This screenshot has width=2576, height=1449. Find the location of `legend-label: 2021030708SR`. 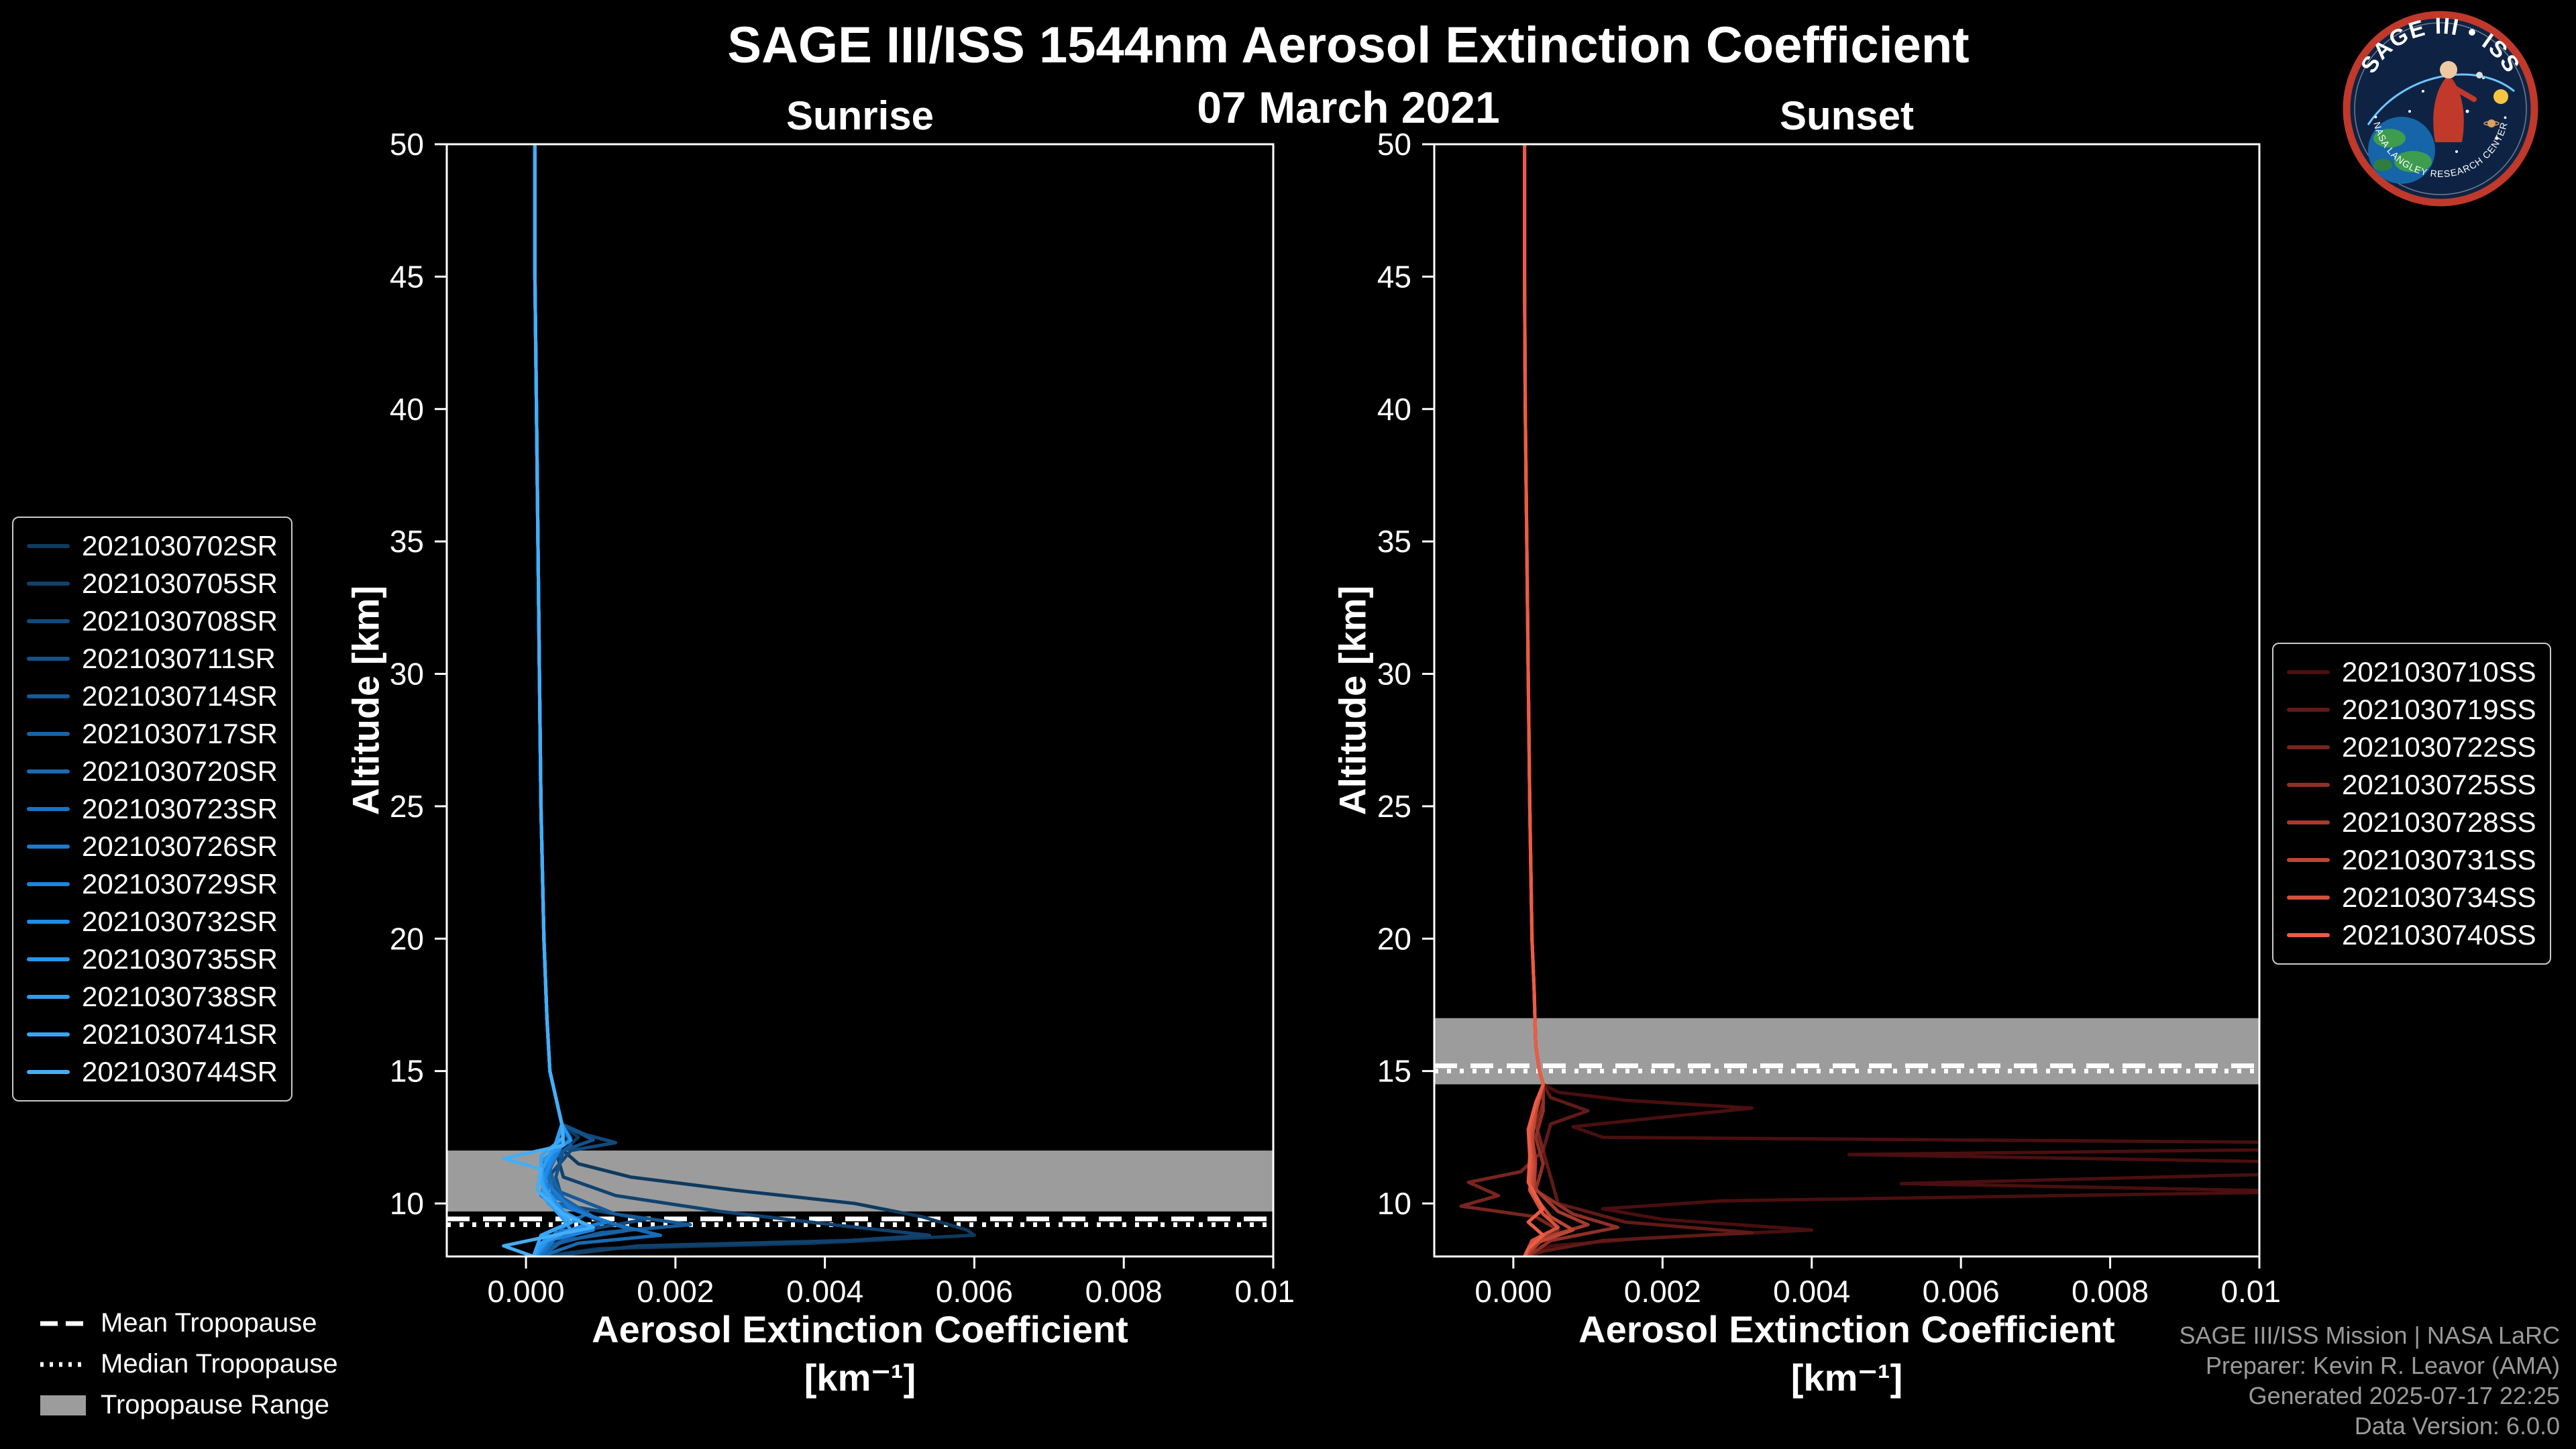

legend-label: 2021030708SR is located at coordinates (180, 621).